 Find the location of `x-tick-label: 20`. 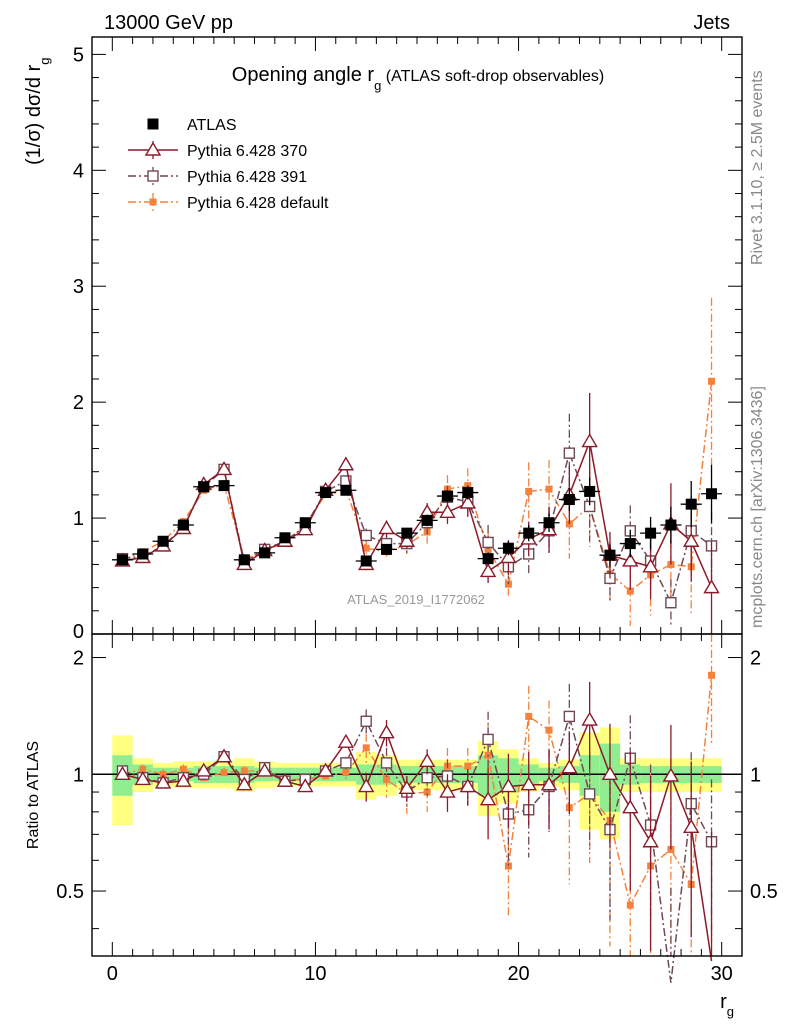

x-tick-label: 20 is located at coordinates (518, 974).